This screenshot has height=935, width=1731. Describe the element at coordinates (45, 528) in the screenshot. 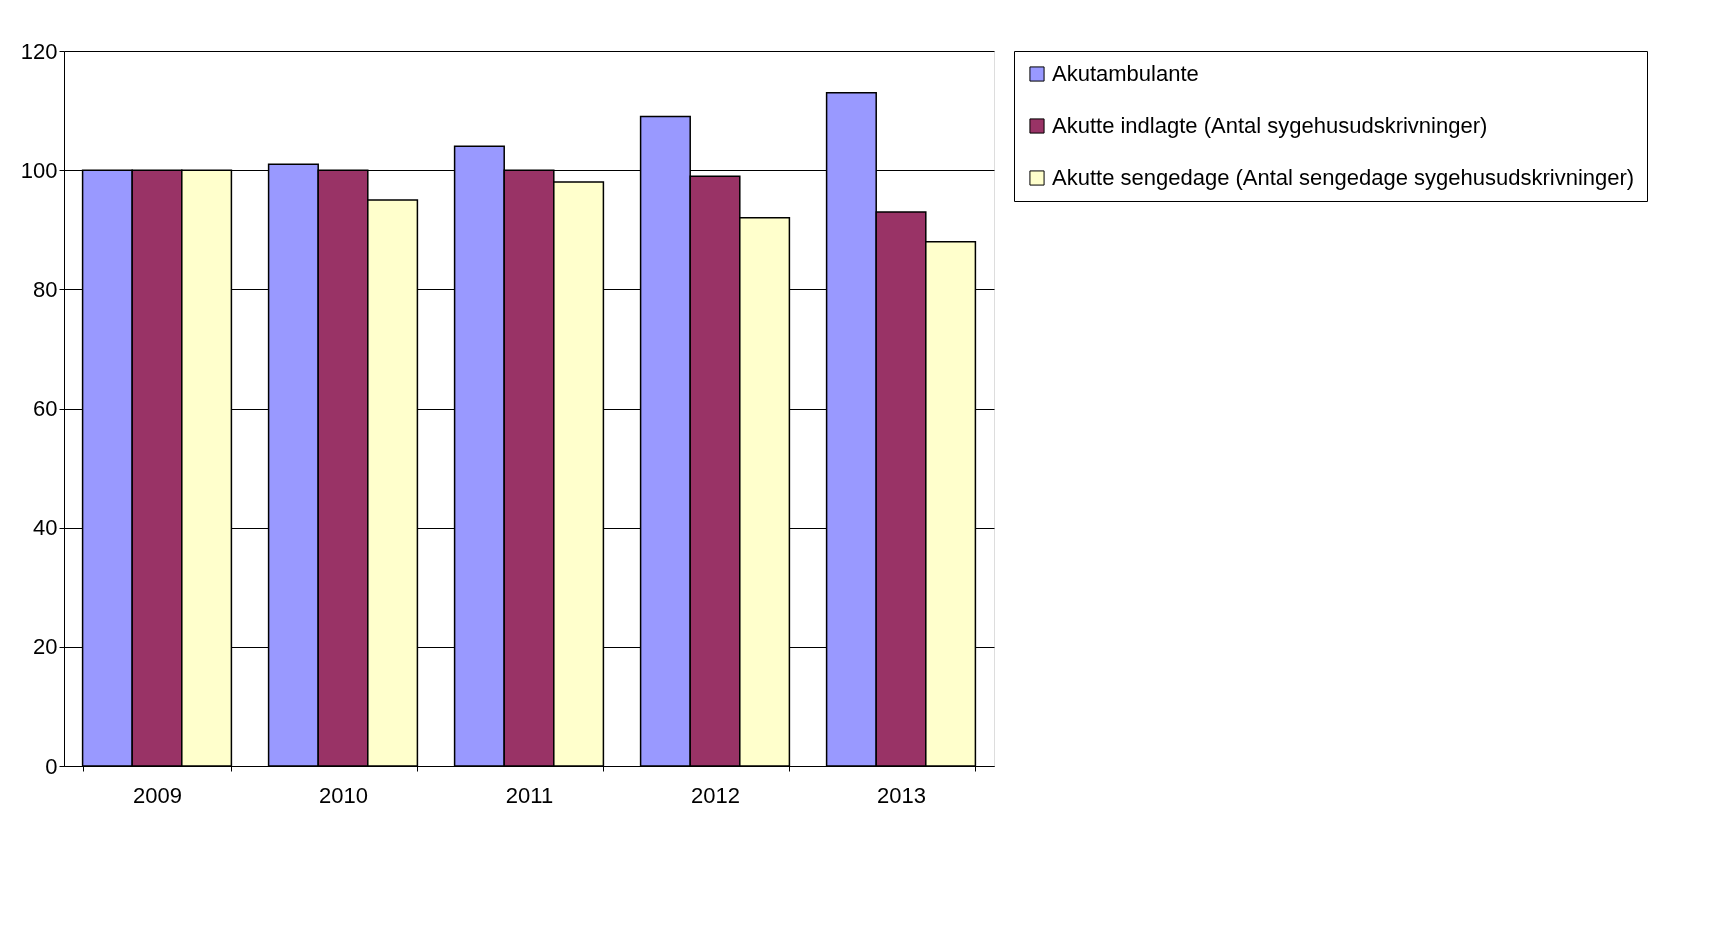

I see `y-tick-label: 40` at that location.